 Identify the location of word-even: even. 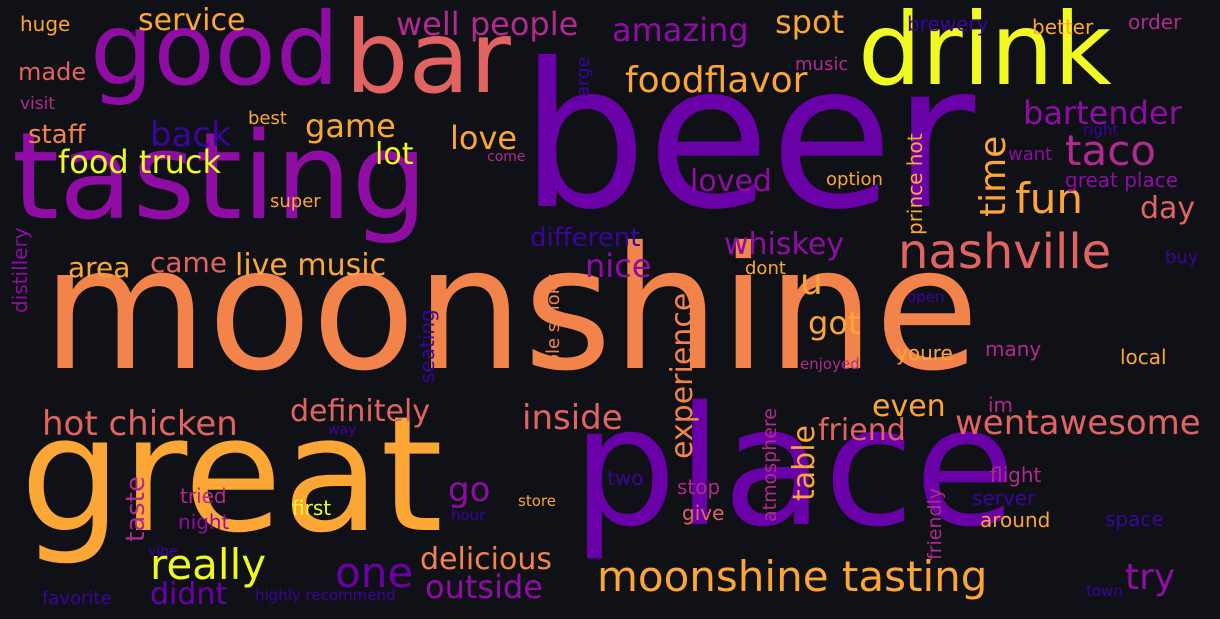
(909, 406).